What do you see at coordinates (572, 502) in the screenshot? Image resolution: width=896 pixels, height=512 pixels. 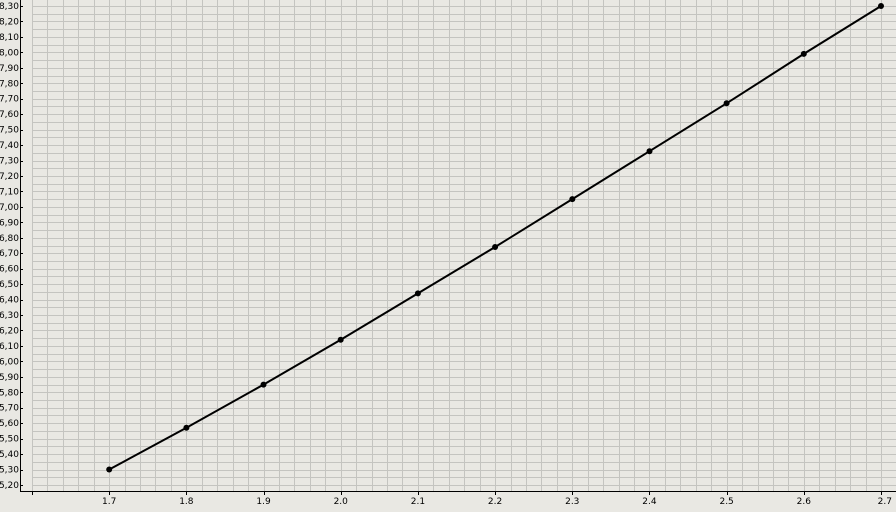 I see `x-tick-label: 2.3` at bounding box center [572, 502].